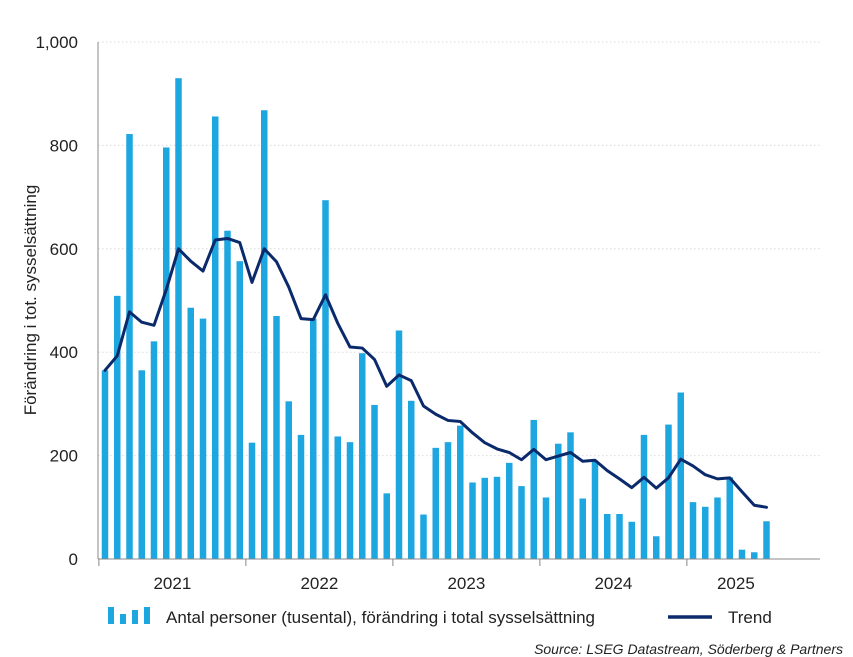 The image size is (853, 657). I want to click on legend-line-label: Trend, so click(750, 617).